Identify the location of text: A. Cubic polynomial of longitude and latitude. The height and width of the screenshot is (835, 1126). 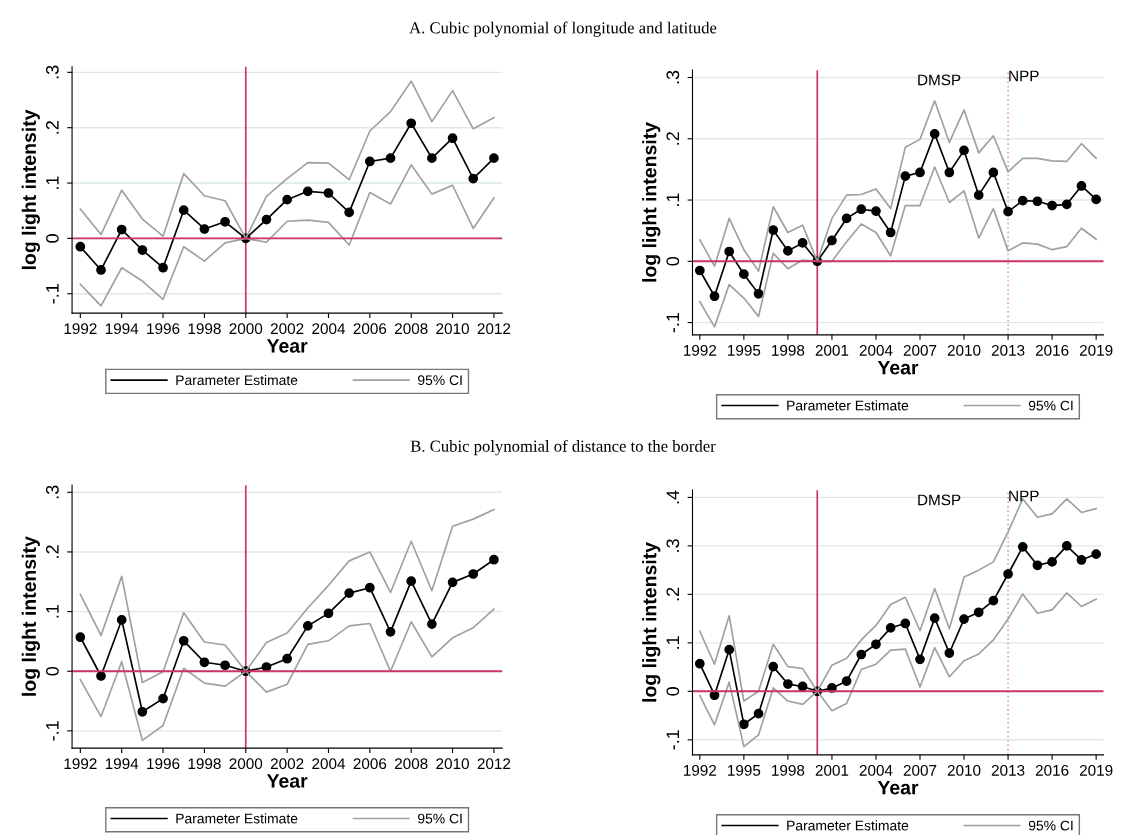
(563, 29).